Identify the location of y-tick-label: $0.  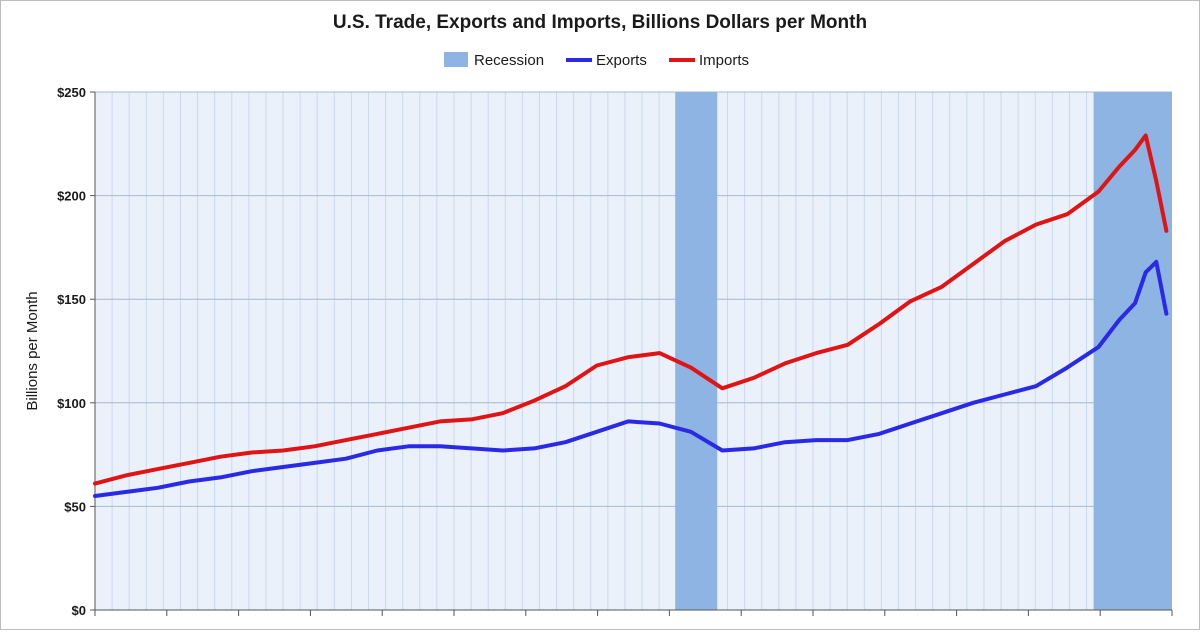
(79, 610).